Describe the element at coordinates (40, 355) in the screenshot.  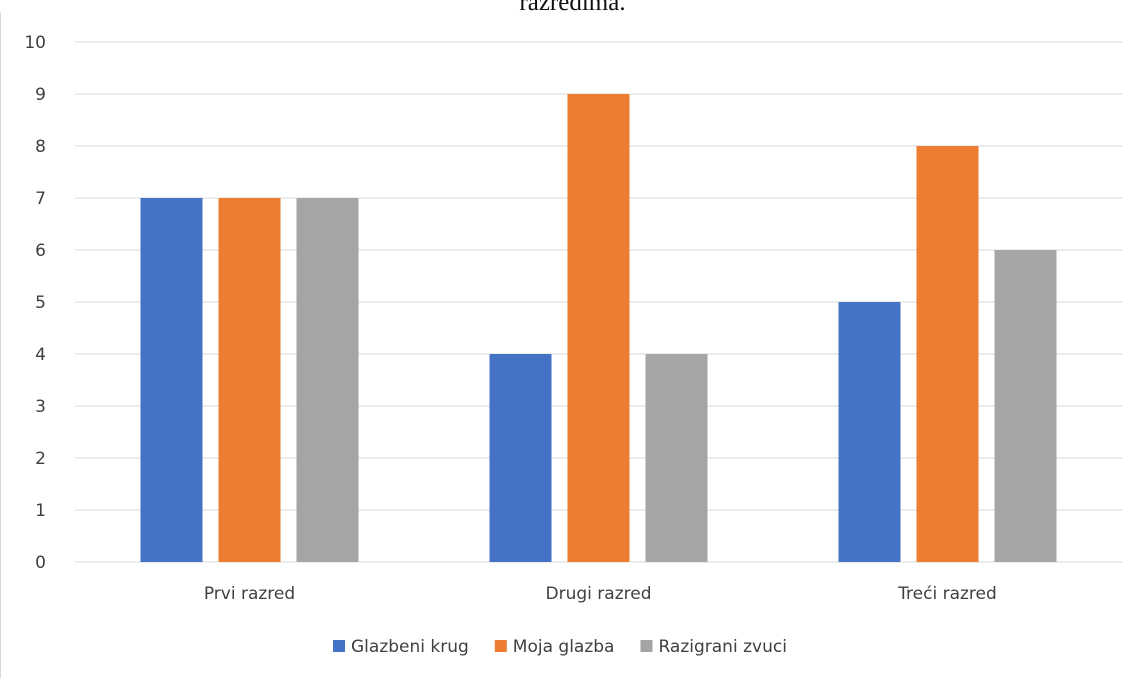
I see `y-tick-label: 4` at that location.